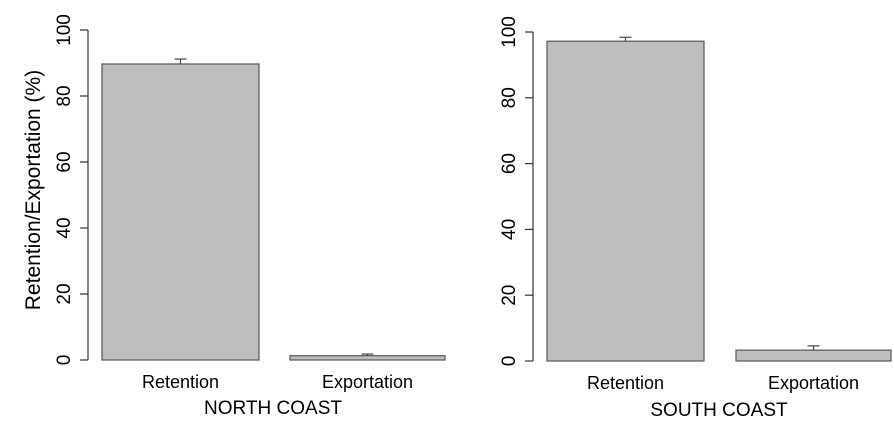 Image resolution: width=894 pixels, height=423 pixels. Describe the element at coordinates (273, 408) in the screenshot. I see `panel-title: NORTH COAST` at that location.